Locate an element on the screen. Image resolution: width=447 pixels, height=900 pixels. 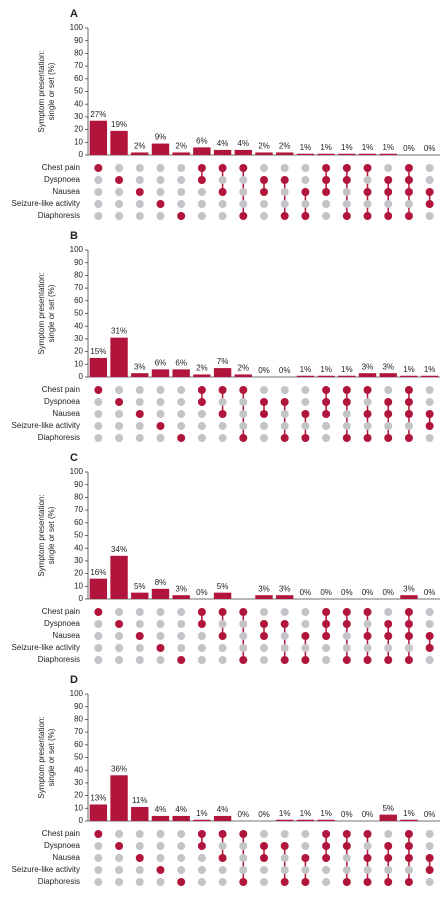
set-label: Dyspnoea is located at coordinates (62, 845).